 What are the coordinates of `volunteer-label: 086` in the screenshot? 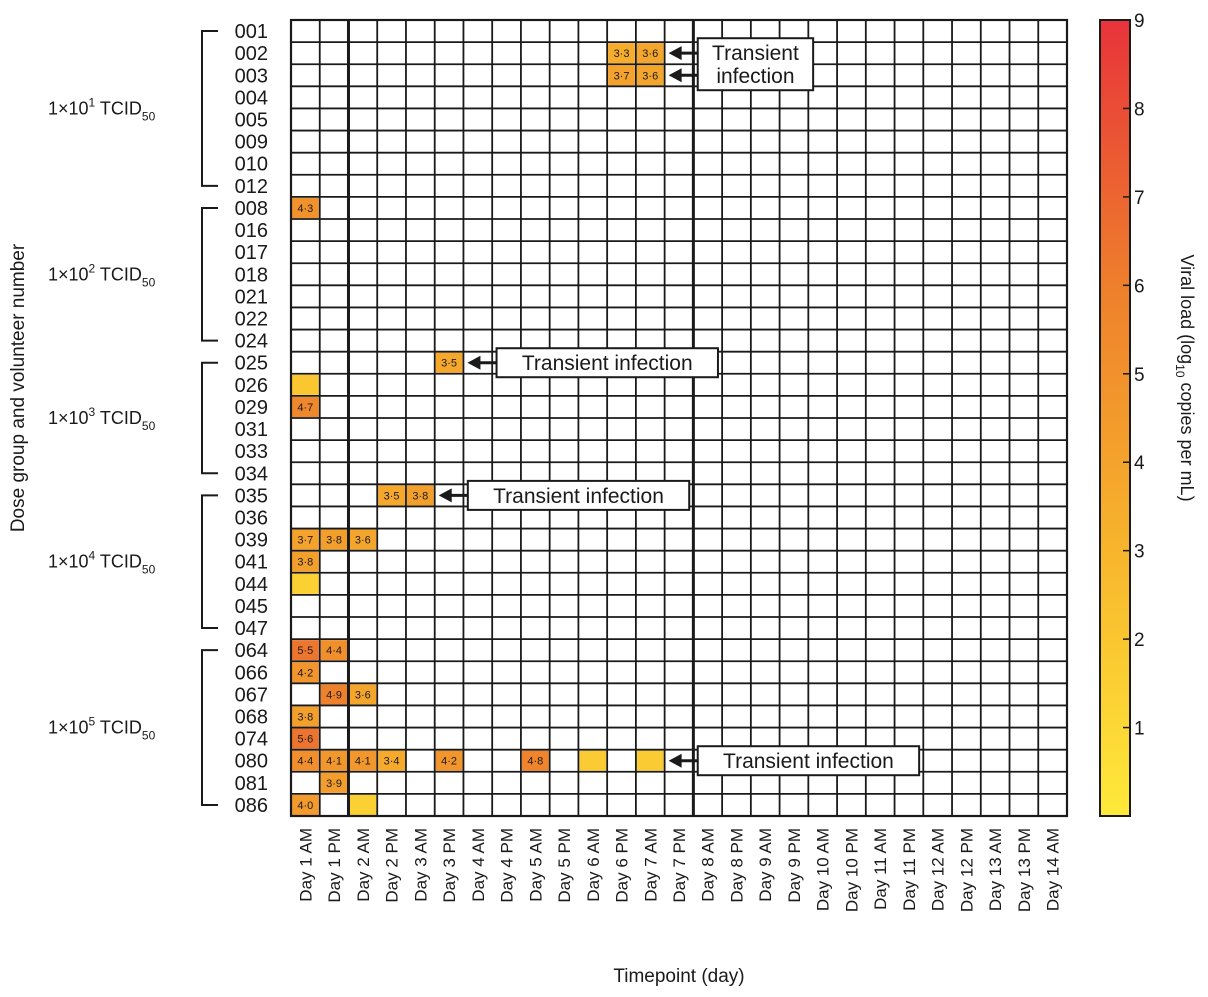 It's located at (251, 806).